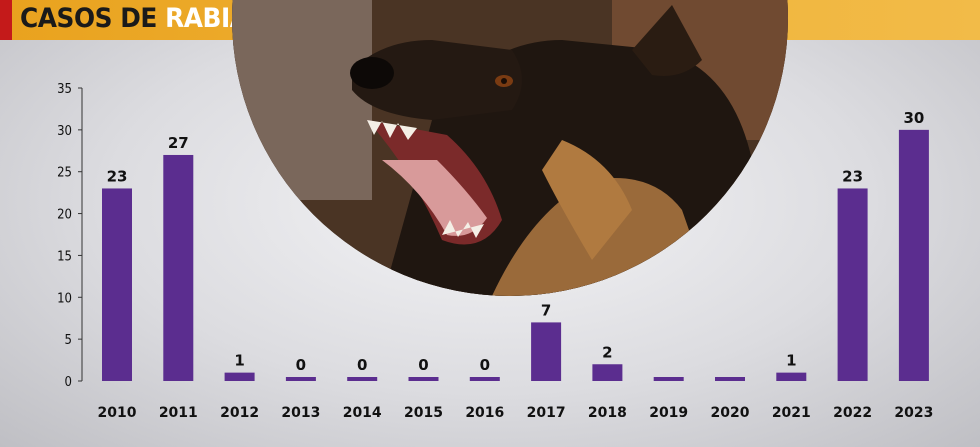  Describe the element at coordinates (913, 255) in the screenshot. I see `bar-2023` at that location.